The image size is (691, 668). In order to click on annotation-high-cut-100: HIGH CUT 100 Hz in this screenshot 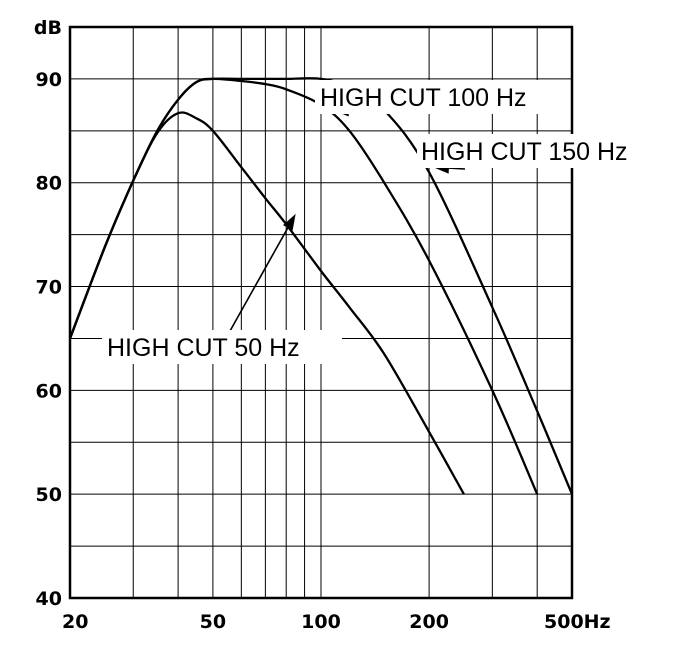, I will do `click(423, 98)`.